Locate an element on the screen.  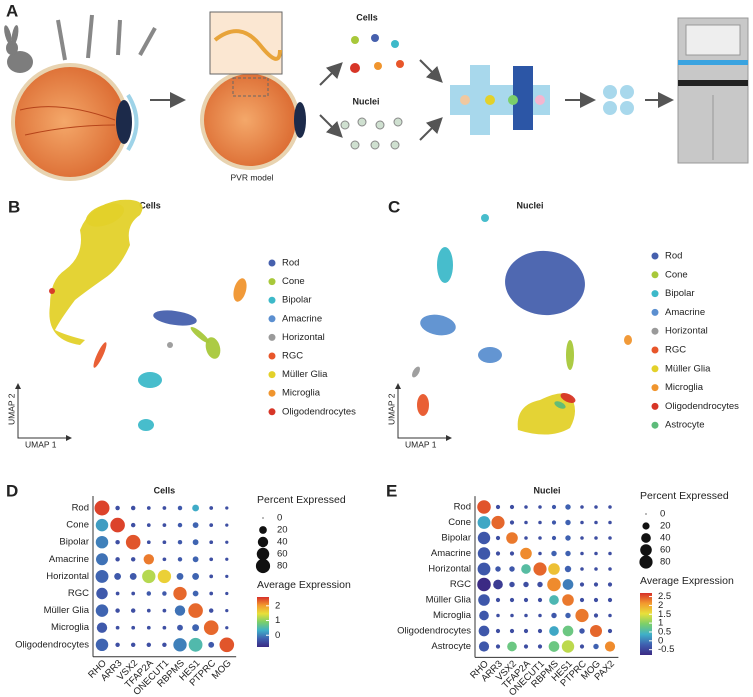
row-label: Amacrine is located at coordinates (451, 553).